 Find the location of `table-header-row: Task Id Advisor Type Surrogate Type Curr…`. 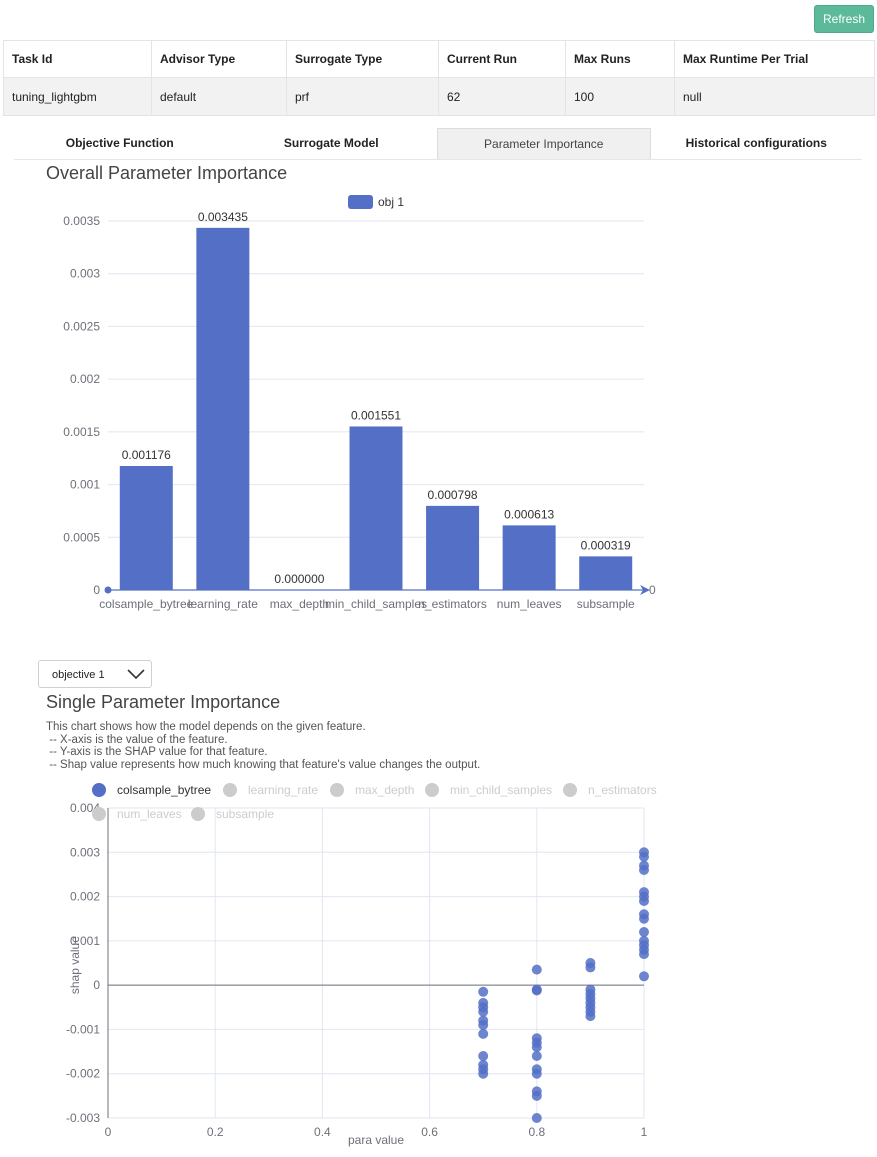

table-header-row: Task Id Advisor Type Surrogate Type Curr… is located at coordinates (439, 59).